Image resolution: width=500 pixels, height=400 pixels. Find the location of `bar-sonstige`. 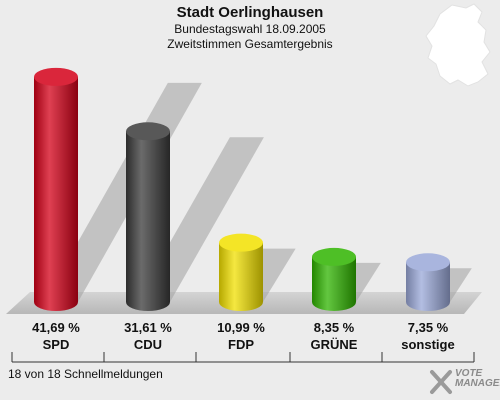

bar-sonstige is located at coordinates (428, 282).